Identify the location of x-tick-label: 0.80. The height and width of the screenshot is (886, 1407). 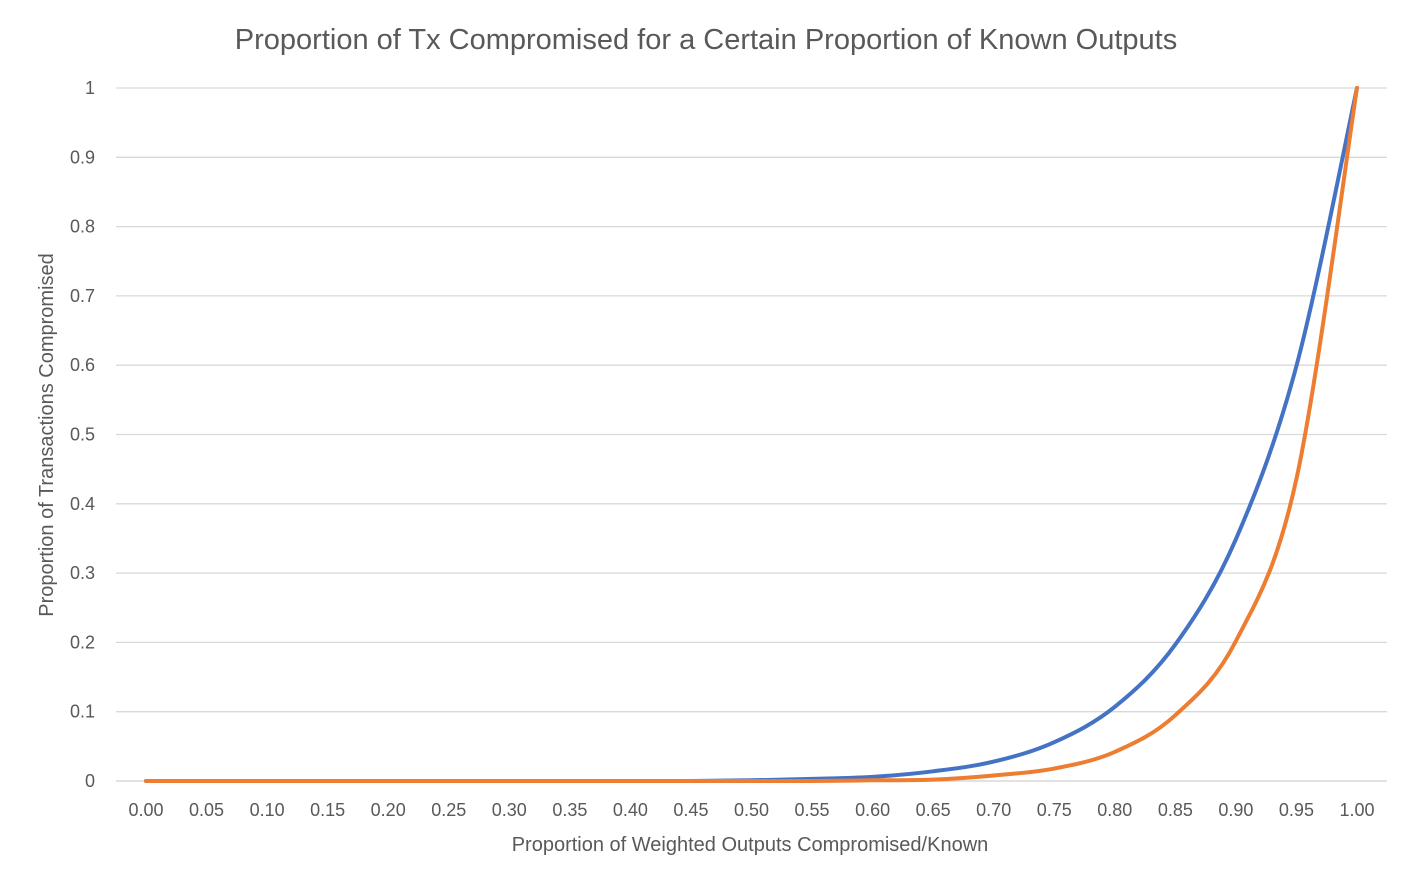
(1114, 810).